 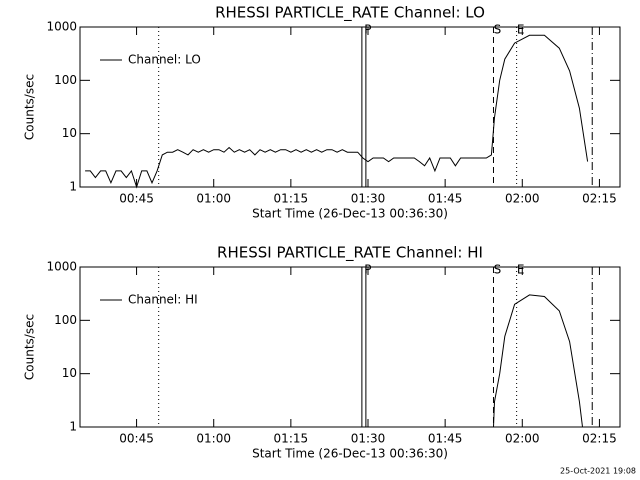 What do you see at coordinates (598, 471) in the screenshot?
I see `footer: 25-Oct-2021 19:08` at bounding box center [598, 471].